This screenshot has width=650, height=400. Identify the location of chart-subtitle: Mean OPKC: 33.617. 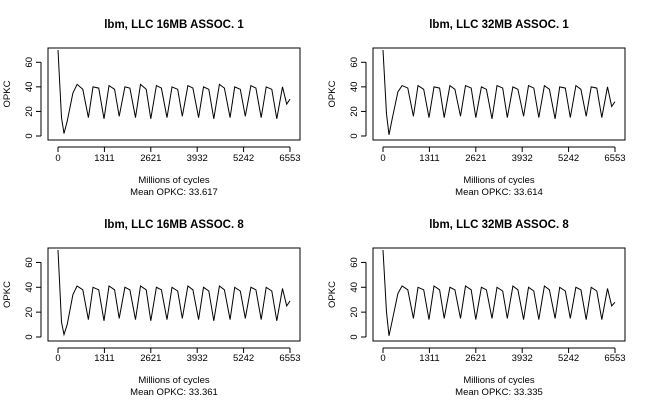
(174, 192).